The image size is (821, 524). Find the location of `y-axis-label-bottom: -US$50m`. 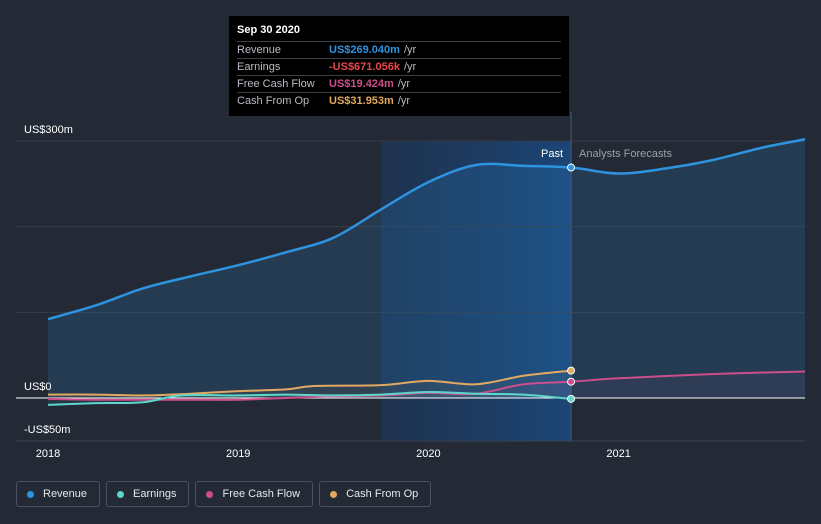

y-axis-label-bottom: -US$50m is located at coordinates (47, 430).